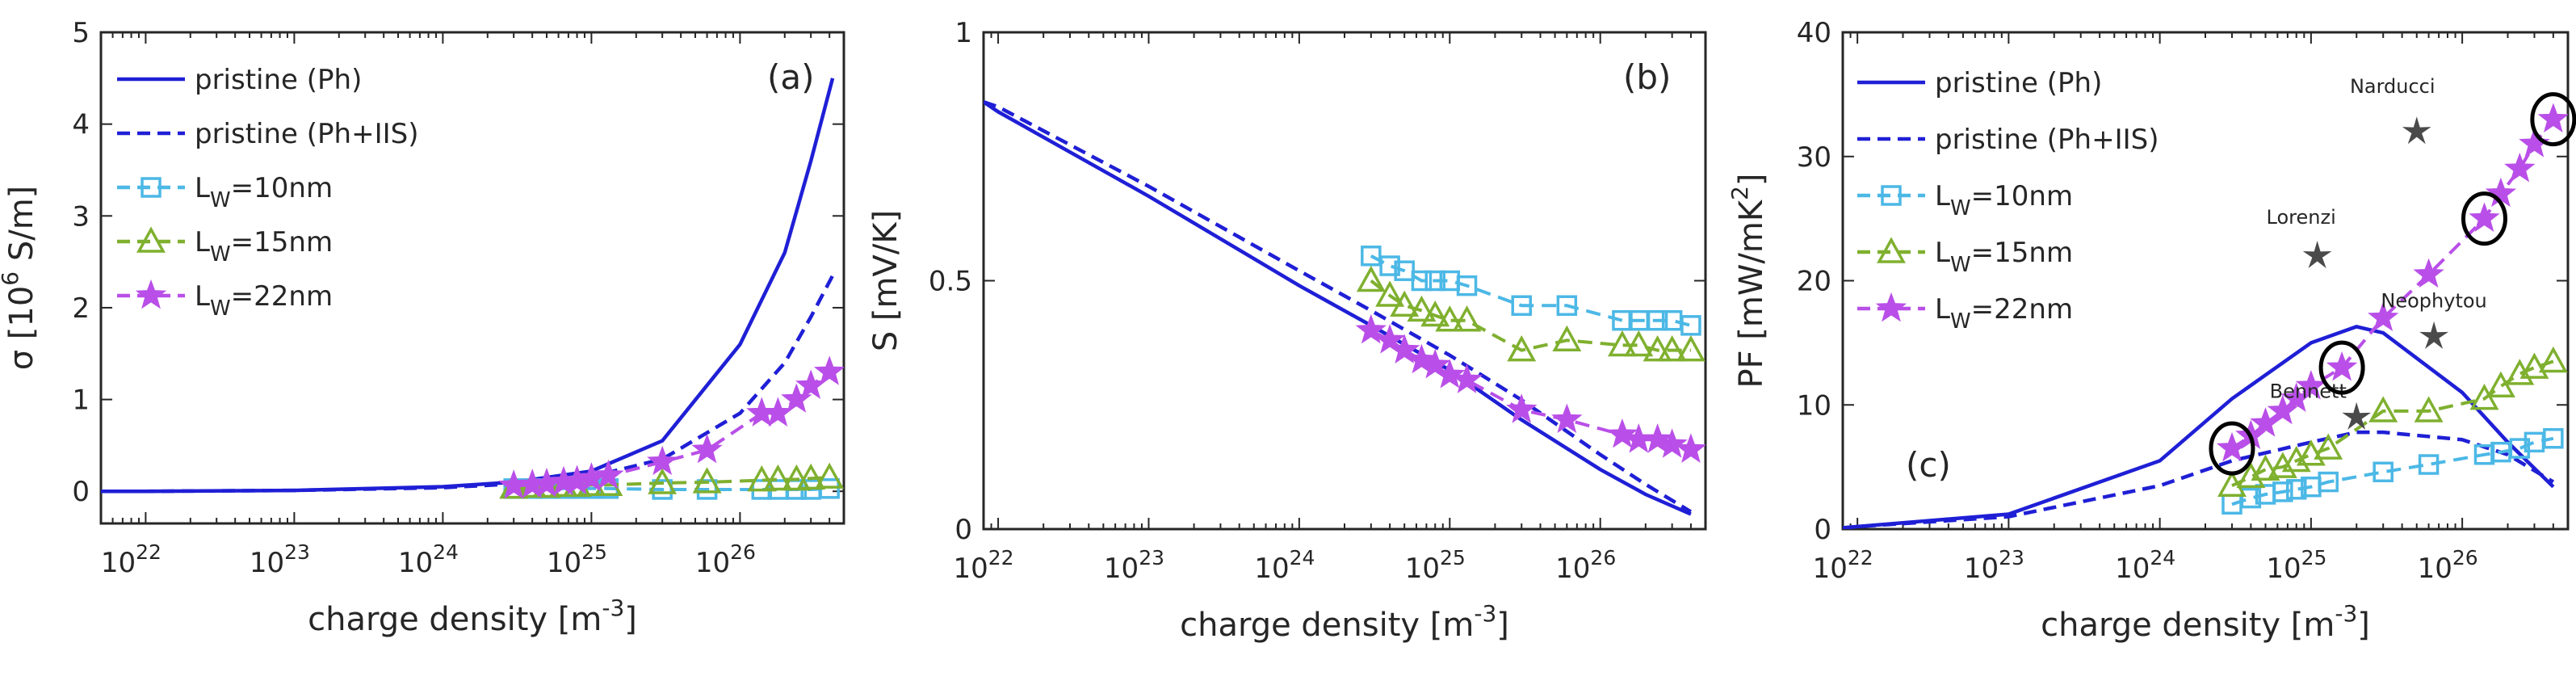 This screenshot has width=2576, height=685. I want to click on reference-label-lorenzi: Lorenzi, so click(2301, 217).